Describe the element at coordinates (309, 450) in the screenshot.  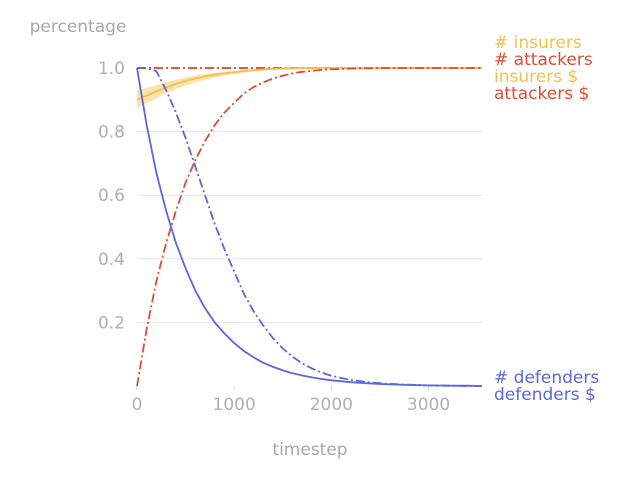
I see `x-axis-label: timestep` at that location.